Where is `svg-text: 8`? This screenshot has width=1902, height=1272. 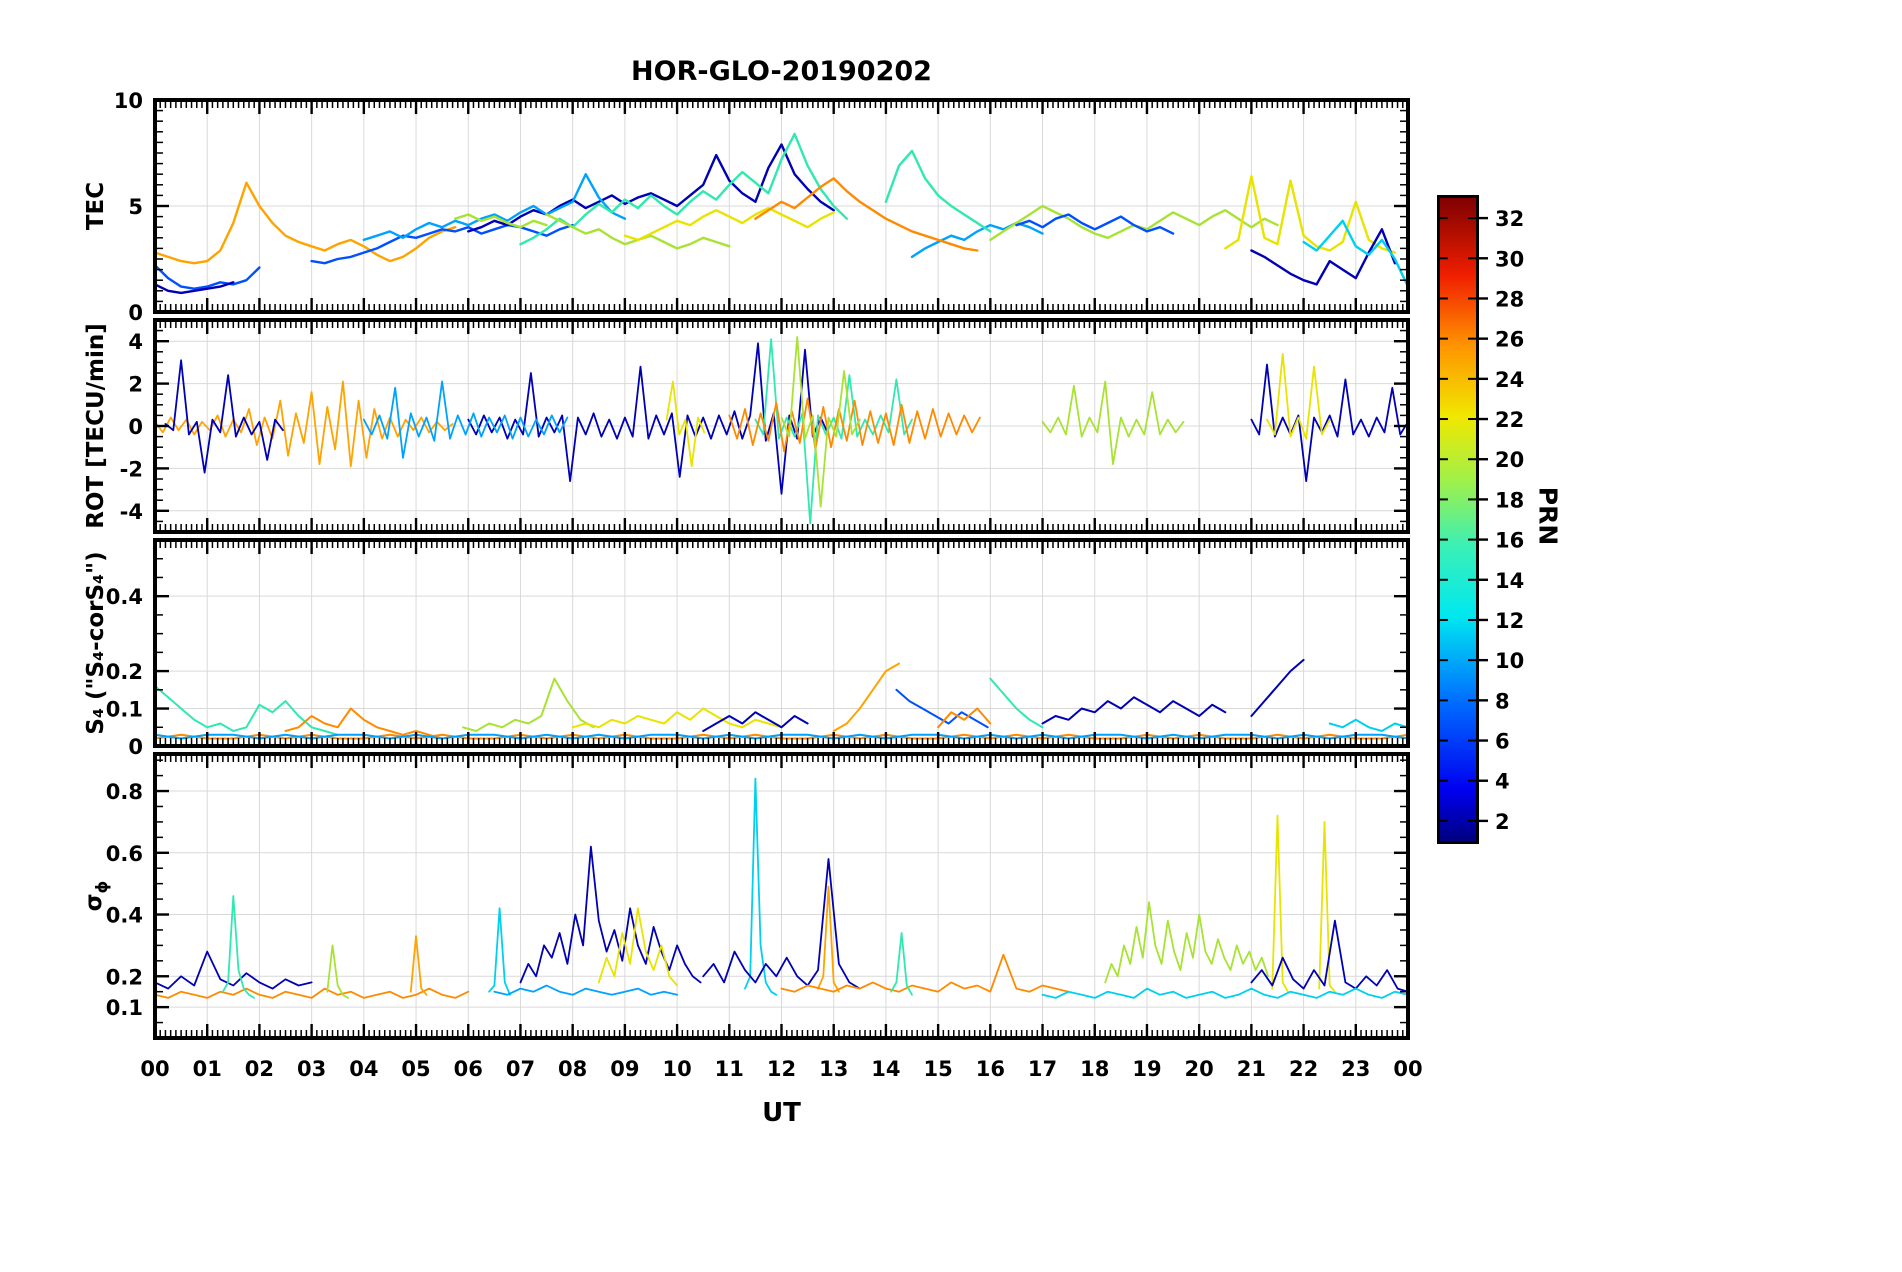
svg-text: 8 is located at coordinates (1502, 701).